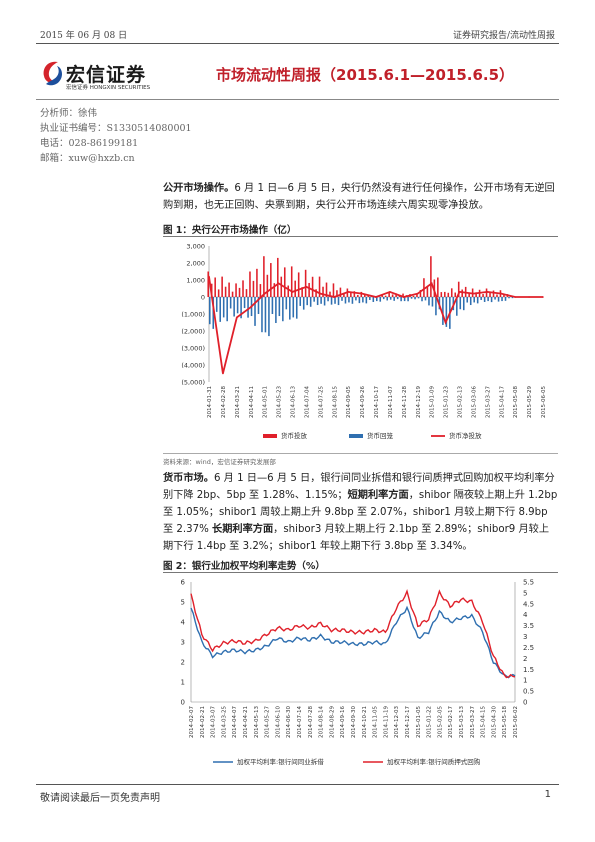  What do you see at coordinates (183, 643) in the screenshot?
I see `y-left-tick-label: 3` at bounding box center [183, 643].